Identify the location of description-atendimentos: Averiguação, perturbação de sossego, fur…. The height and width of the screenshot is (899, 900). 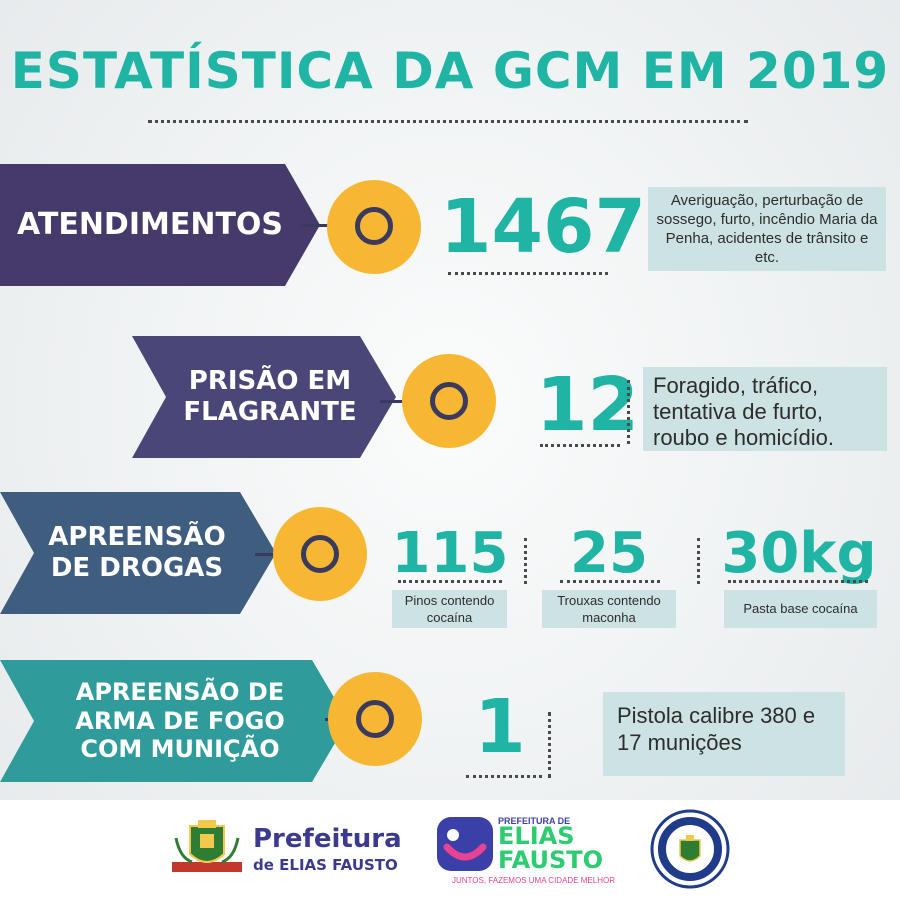
(767, 229).